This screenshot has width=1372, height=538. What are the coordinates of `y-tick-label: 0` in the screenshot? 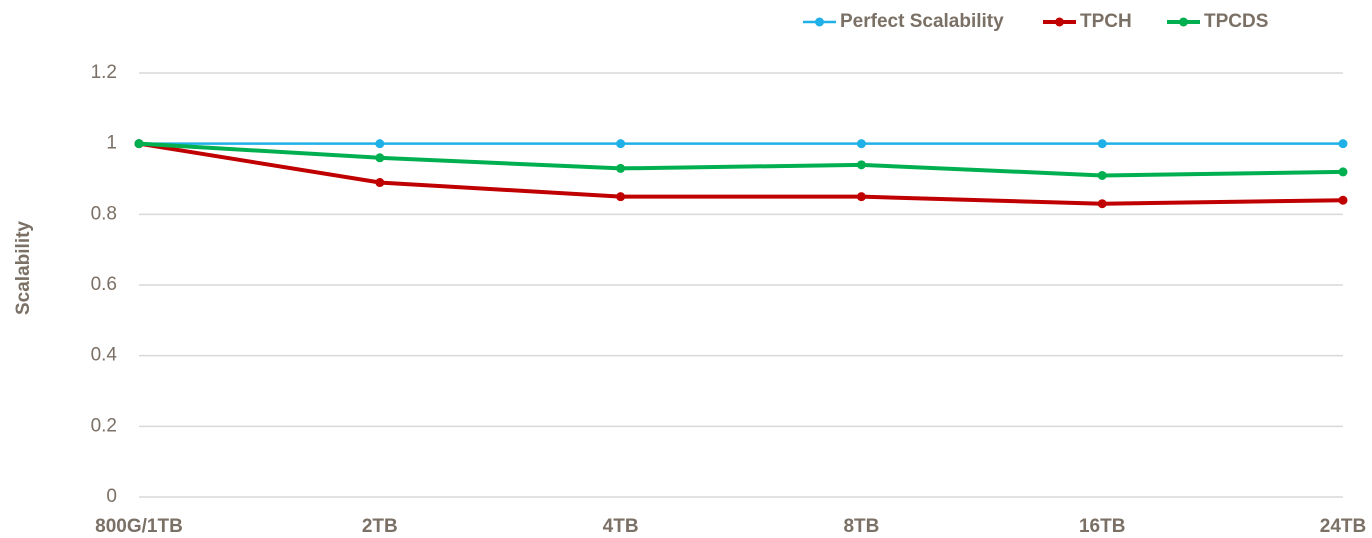 It's located at (111, 496).